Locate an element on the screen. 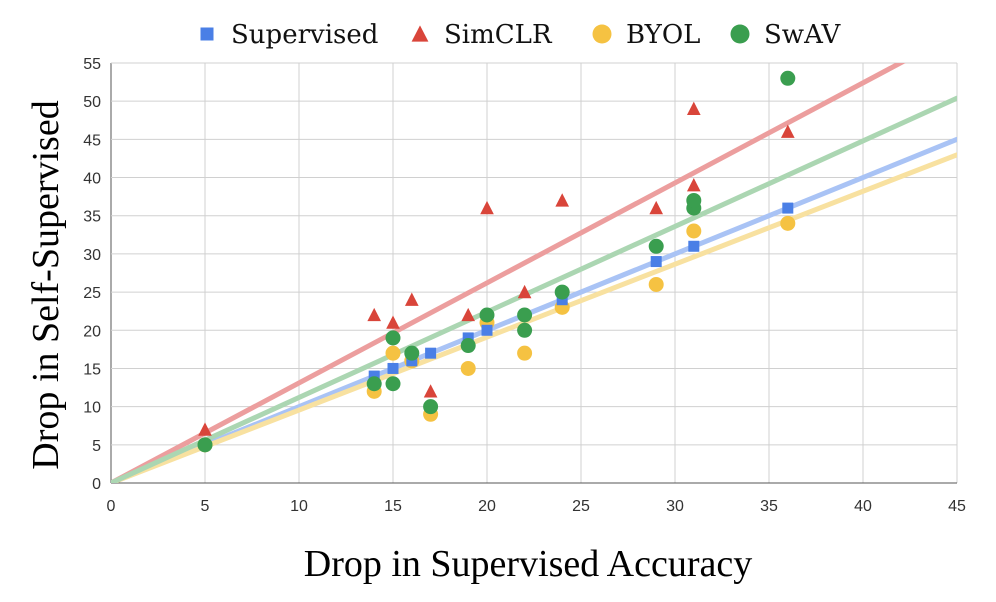 The width and height of the screenshot is (996, 602). legend: Supervised SimCLR BYOL SwAV is located at coordinates (521, 35).